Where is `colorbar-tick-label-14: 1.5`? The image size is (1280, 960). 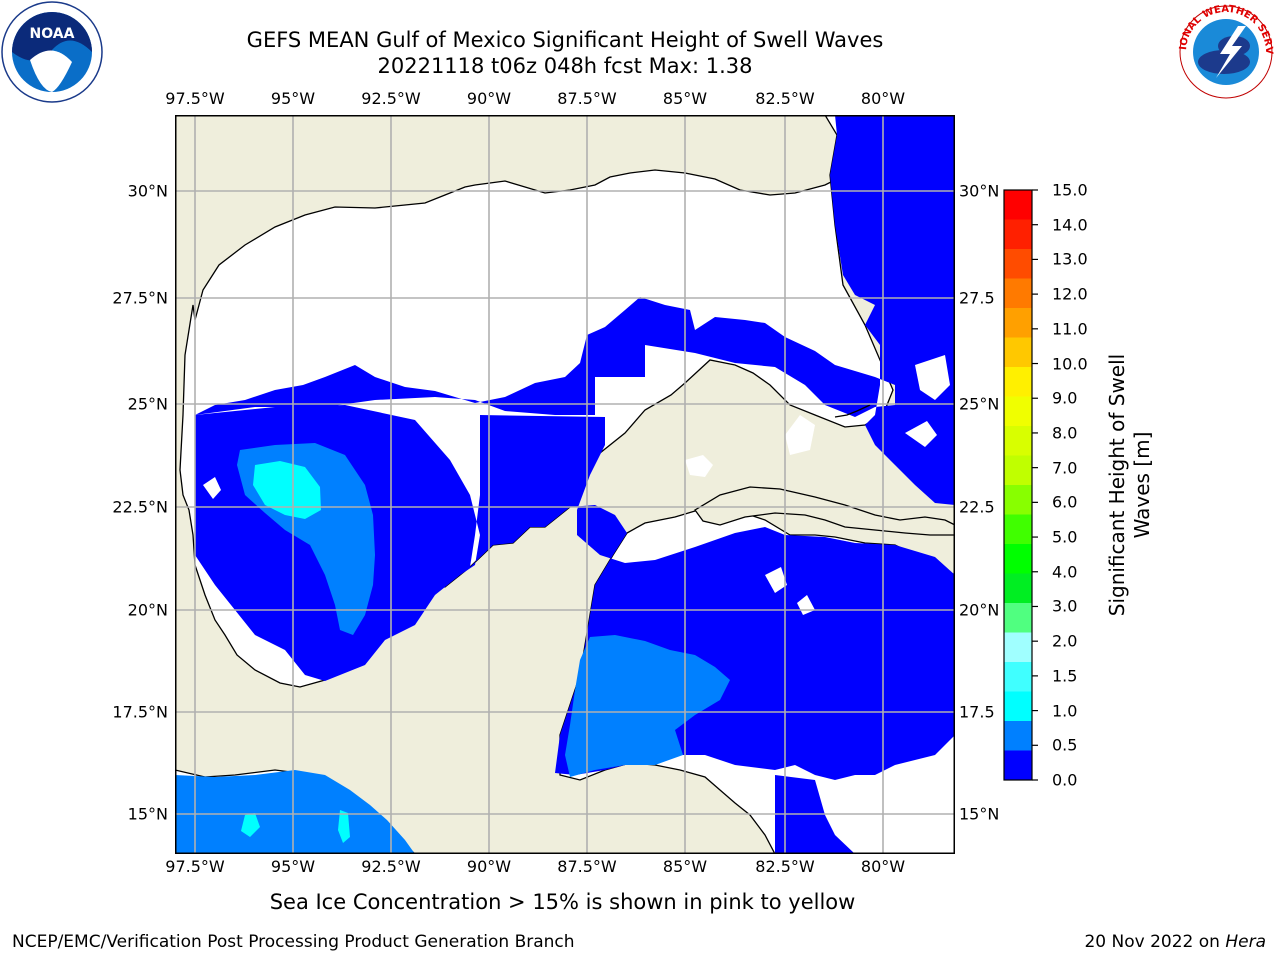 colorbar-tick-label-14: 1.5 is located at coordinates (1065, 676).